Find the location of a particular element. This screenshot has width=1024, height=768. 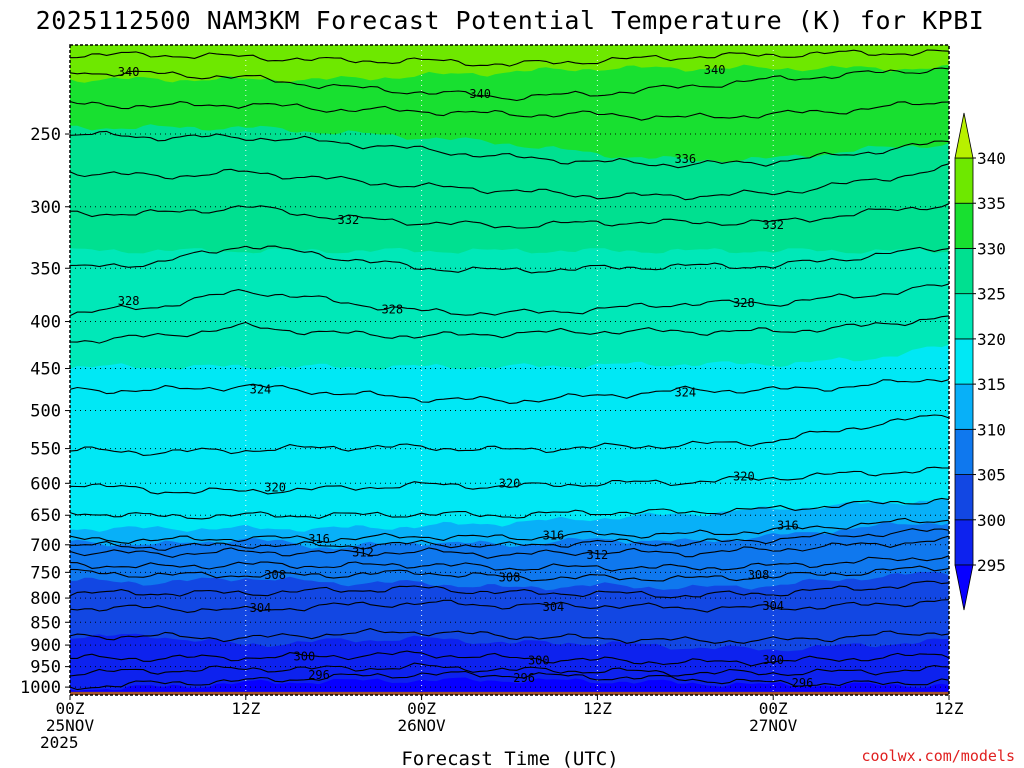

colorbar-label-305: 305 is located at coordinates (991, 475).